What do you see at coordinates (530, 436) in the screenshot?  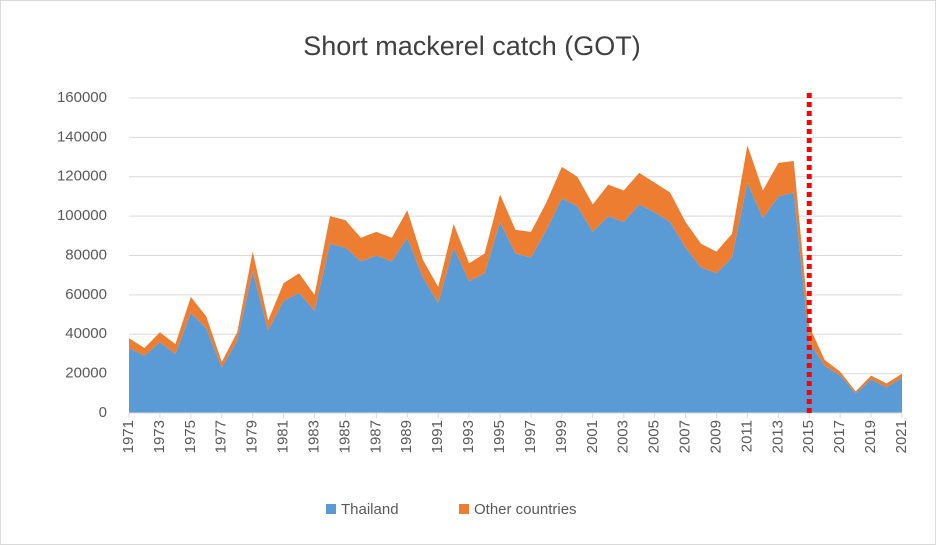 I see `x-tick-label: 1997` at bounding box center [530, 436].